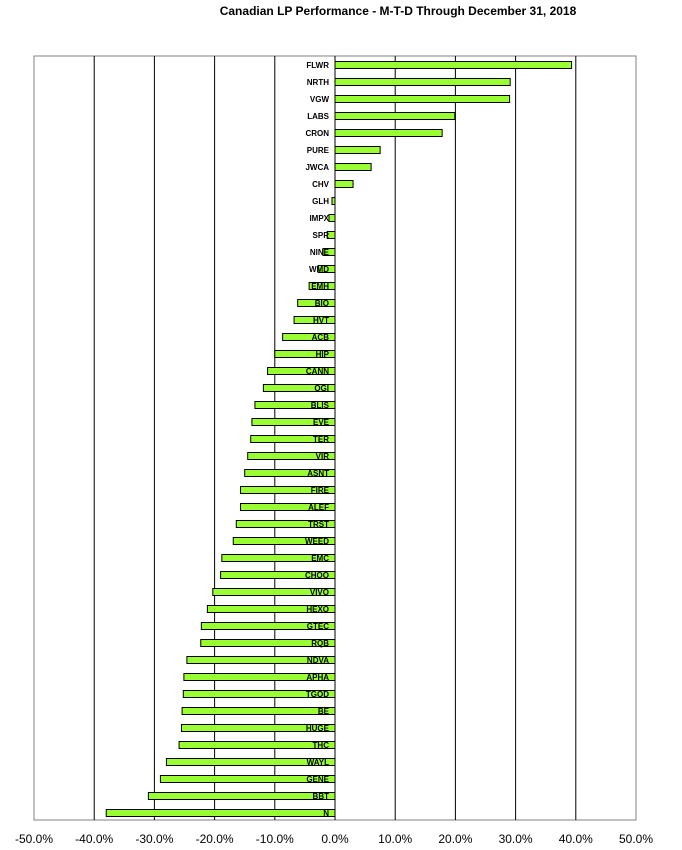 The image size is (682, 850). Describe the element at coordinates (322, 303) in the screenshot. I see `category-label: BIO` at that location.